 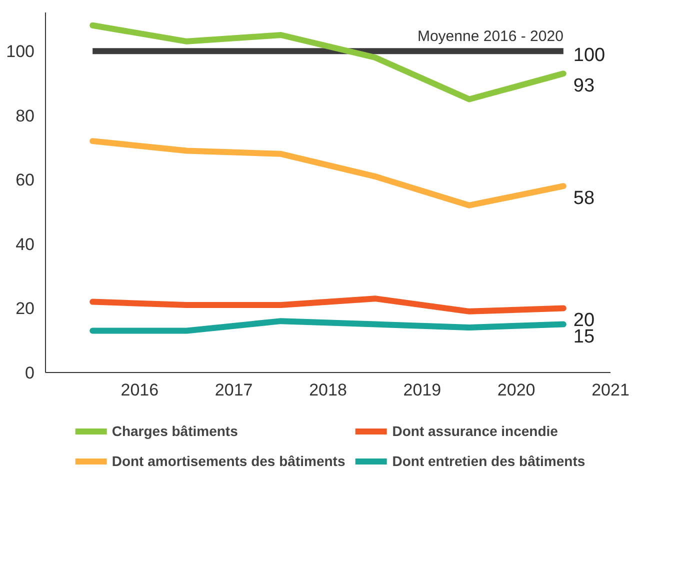 What do you see at coordinates (584, 199) in the screenshot?
I see `data-label: 58` at bounding box center [584, 199].